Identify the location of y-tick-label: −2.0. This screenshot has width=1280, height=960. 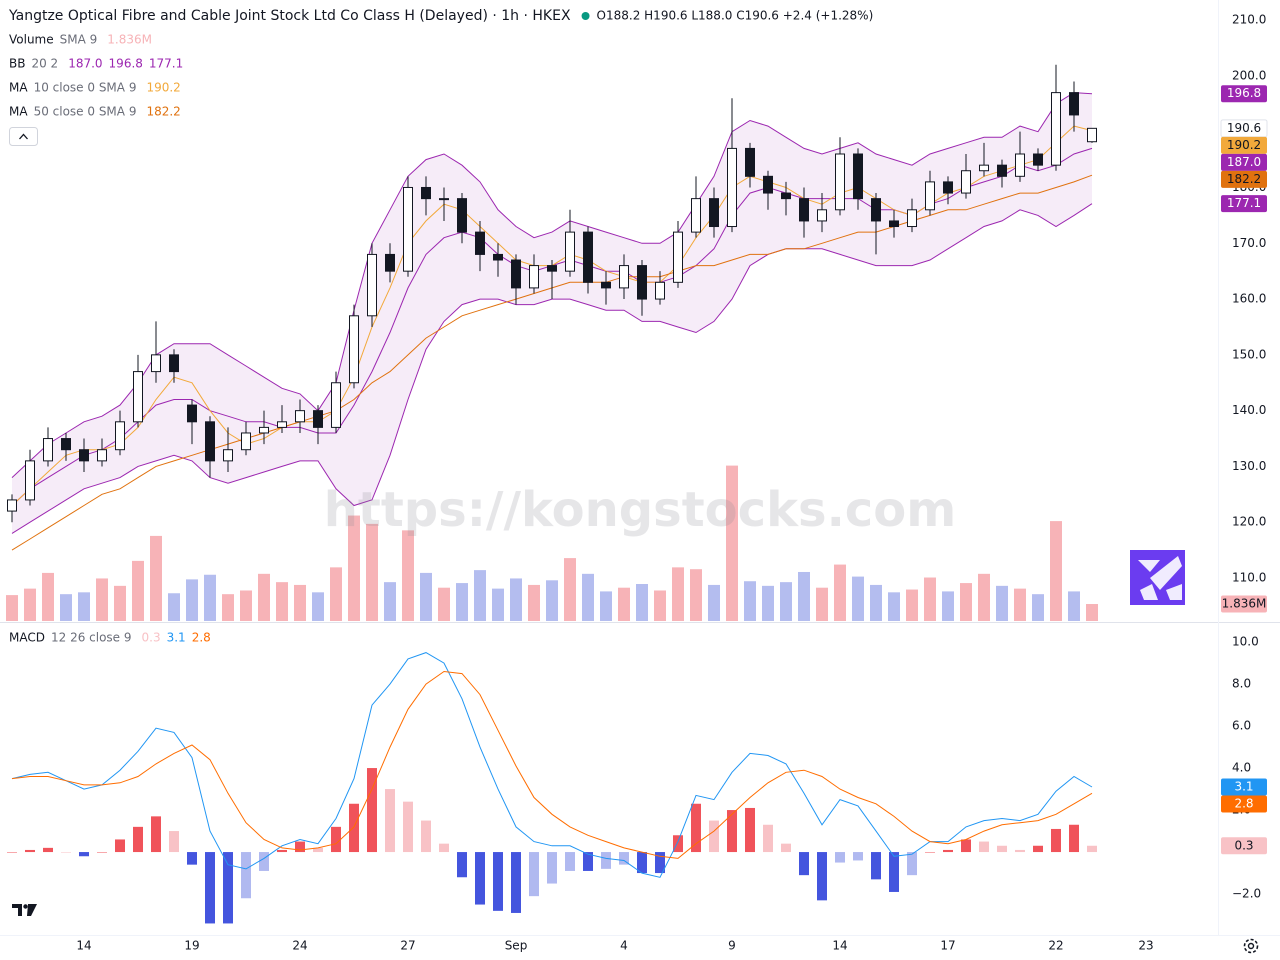
(1246, 894).